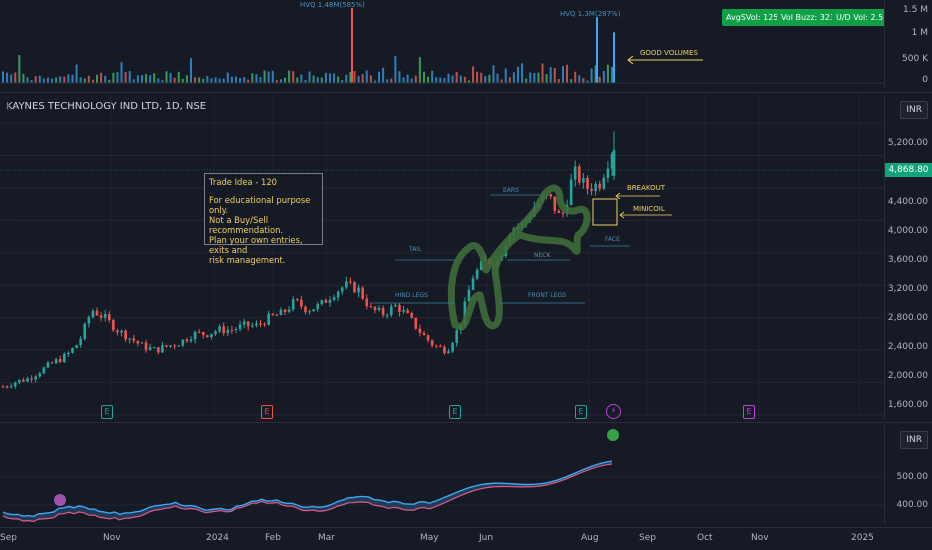 This screenshot has width=932, height=550. I want to click on hvq-label-1: HVQ 1.48M(585%), so click(332, 5).